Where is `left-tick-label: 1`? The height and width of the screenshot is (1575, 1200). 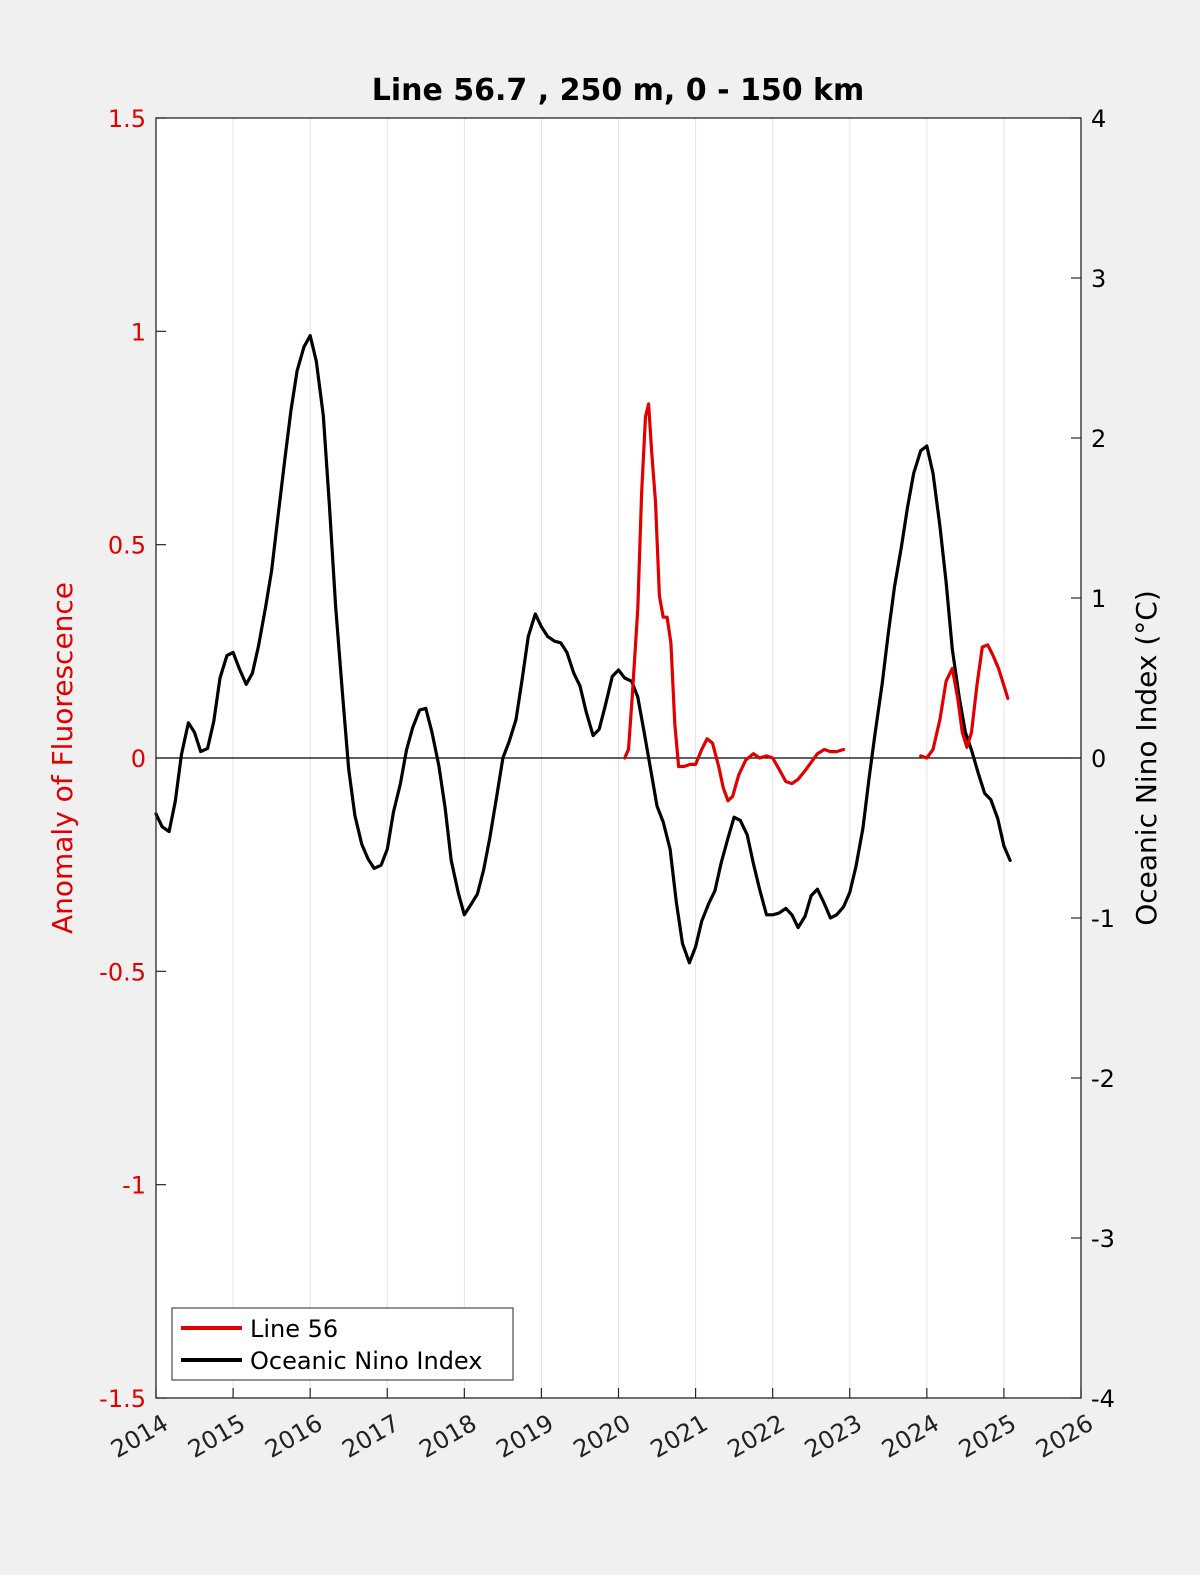 left-tick-label: 1 is located at coordinates (138, 332).